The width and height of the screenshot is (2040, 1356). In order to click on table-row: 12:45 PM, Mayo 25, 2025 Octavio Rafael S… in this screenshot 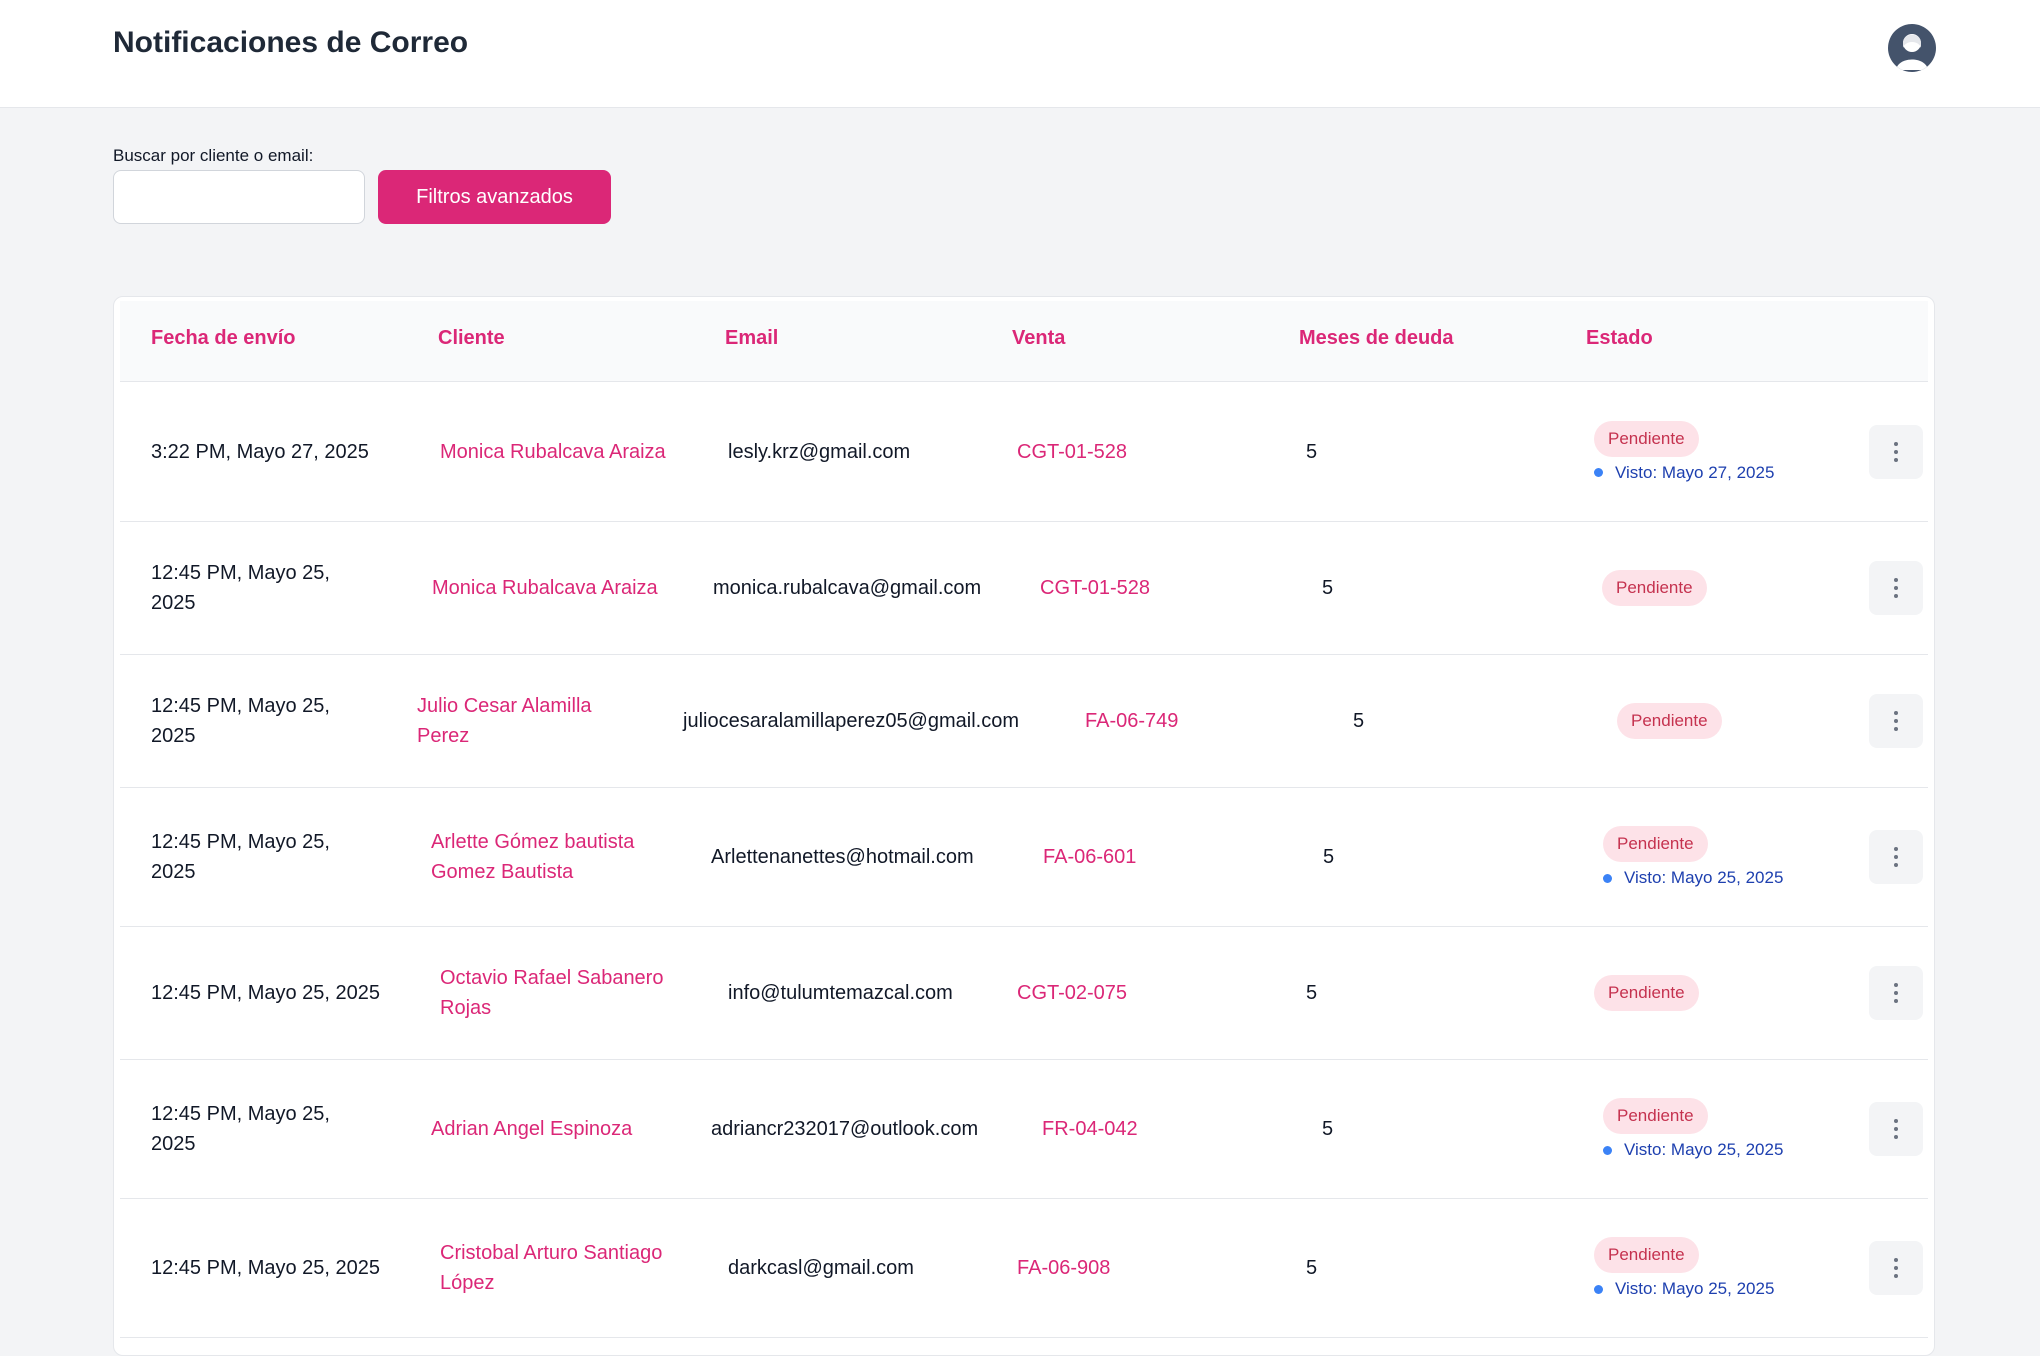, I will do `click(1024, 993)`.